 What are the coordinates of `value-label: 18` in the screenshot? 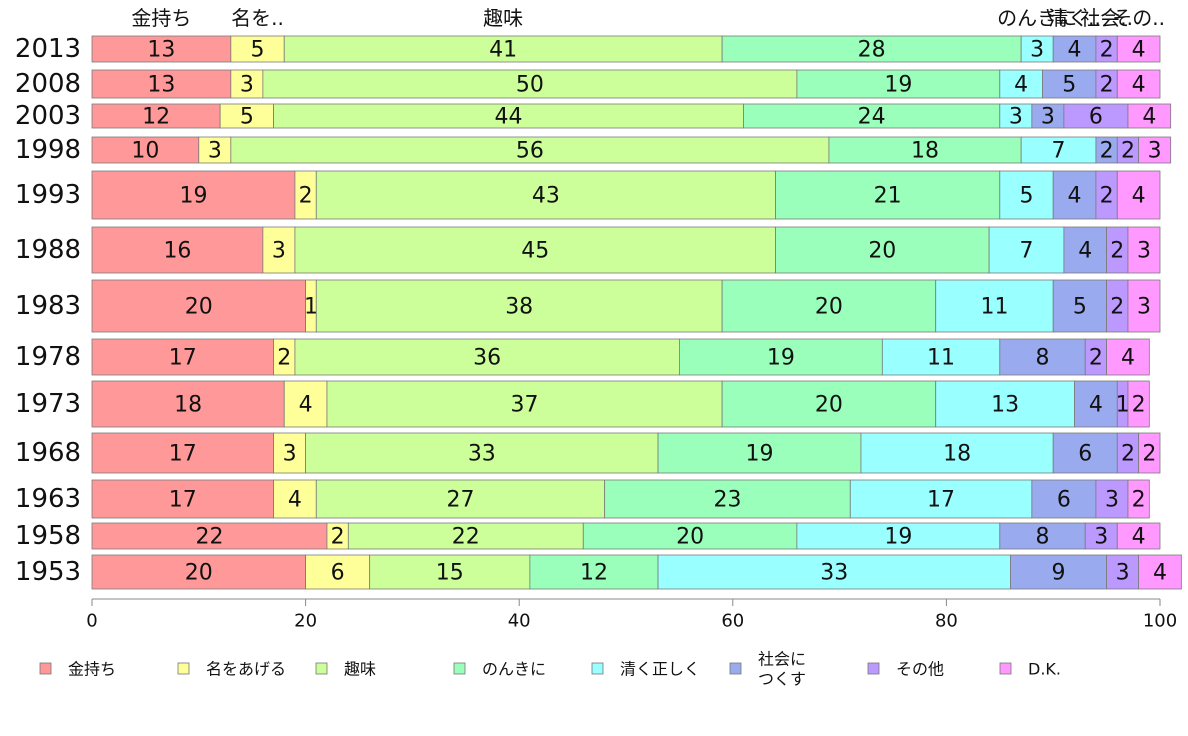 It's located at (925, 151).